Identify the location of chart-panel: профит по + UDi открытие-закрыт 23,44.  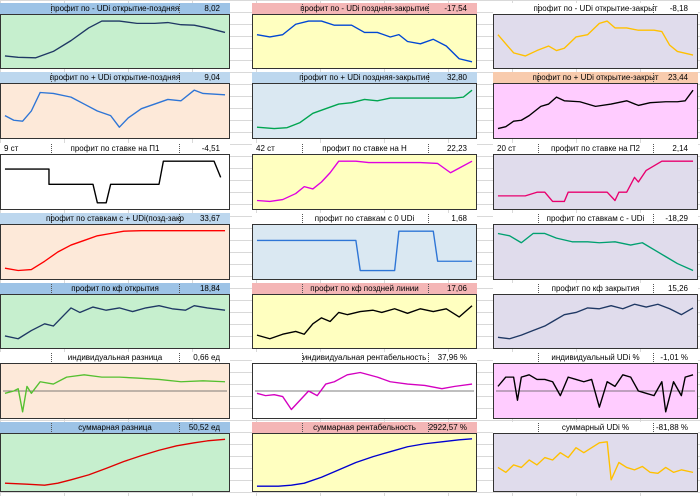
(595, 105).